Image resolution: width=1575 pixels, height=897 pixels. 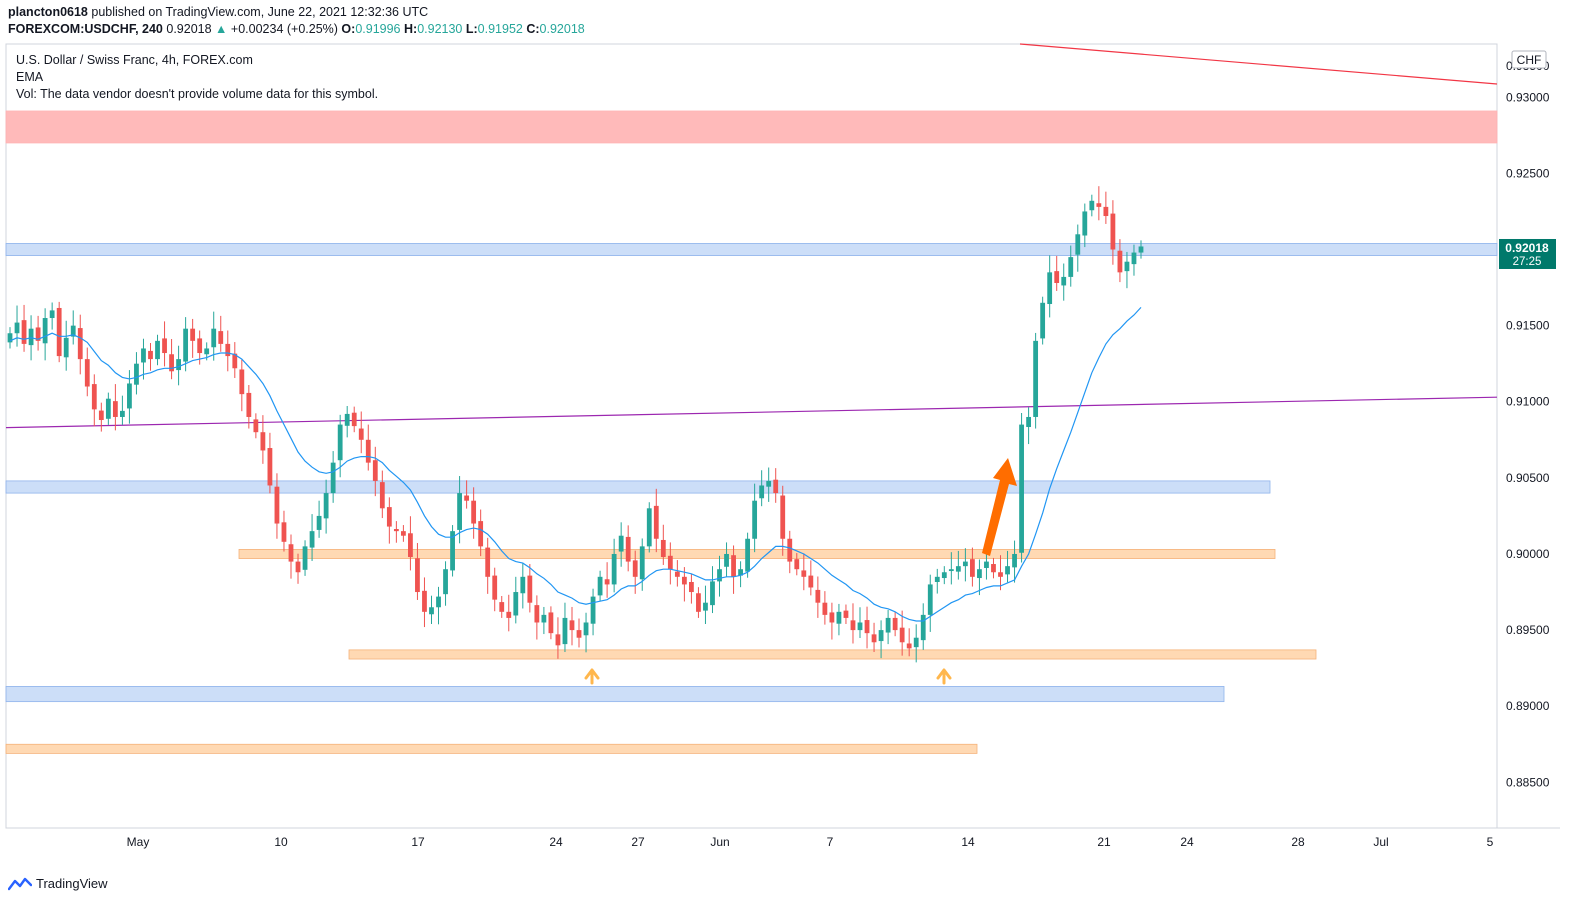 What do you see at coordinates (751, 127) in the screenshot?
I see `resistance-zone` at bounding box center [751, 127].